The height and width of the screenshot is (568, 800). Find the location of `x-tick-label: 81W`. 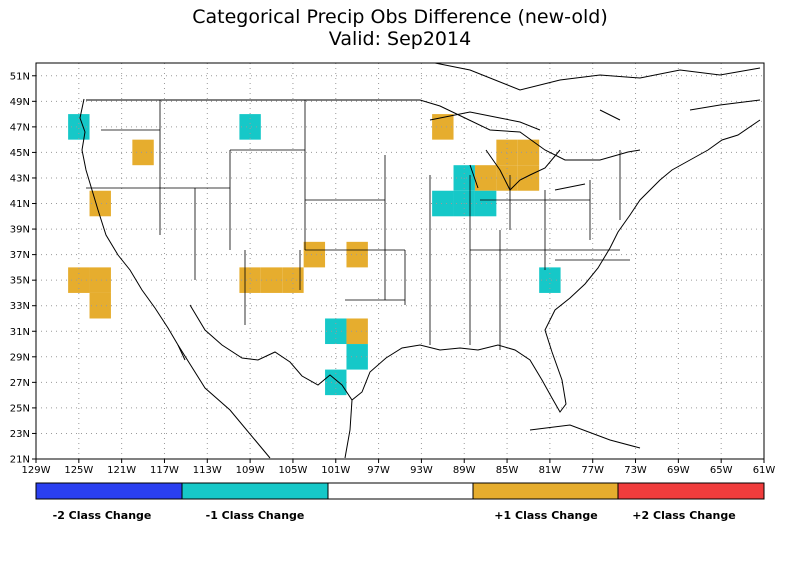

x-tick-label: 81W is located at coordinates (550, 470).